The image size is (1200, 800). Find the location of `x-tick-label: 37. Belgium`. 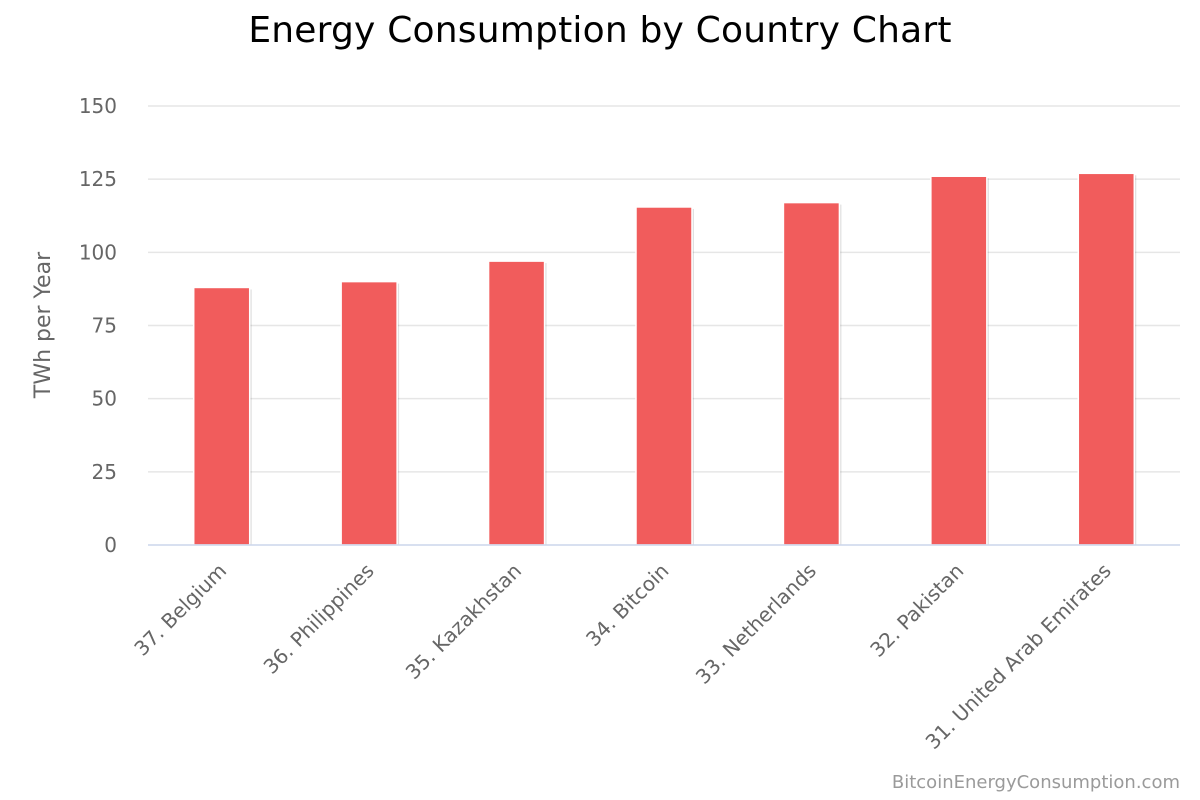

x-tick-label: 37. Belgium is located at coordinates (180, 610).